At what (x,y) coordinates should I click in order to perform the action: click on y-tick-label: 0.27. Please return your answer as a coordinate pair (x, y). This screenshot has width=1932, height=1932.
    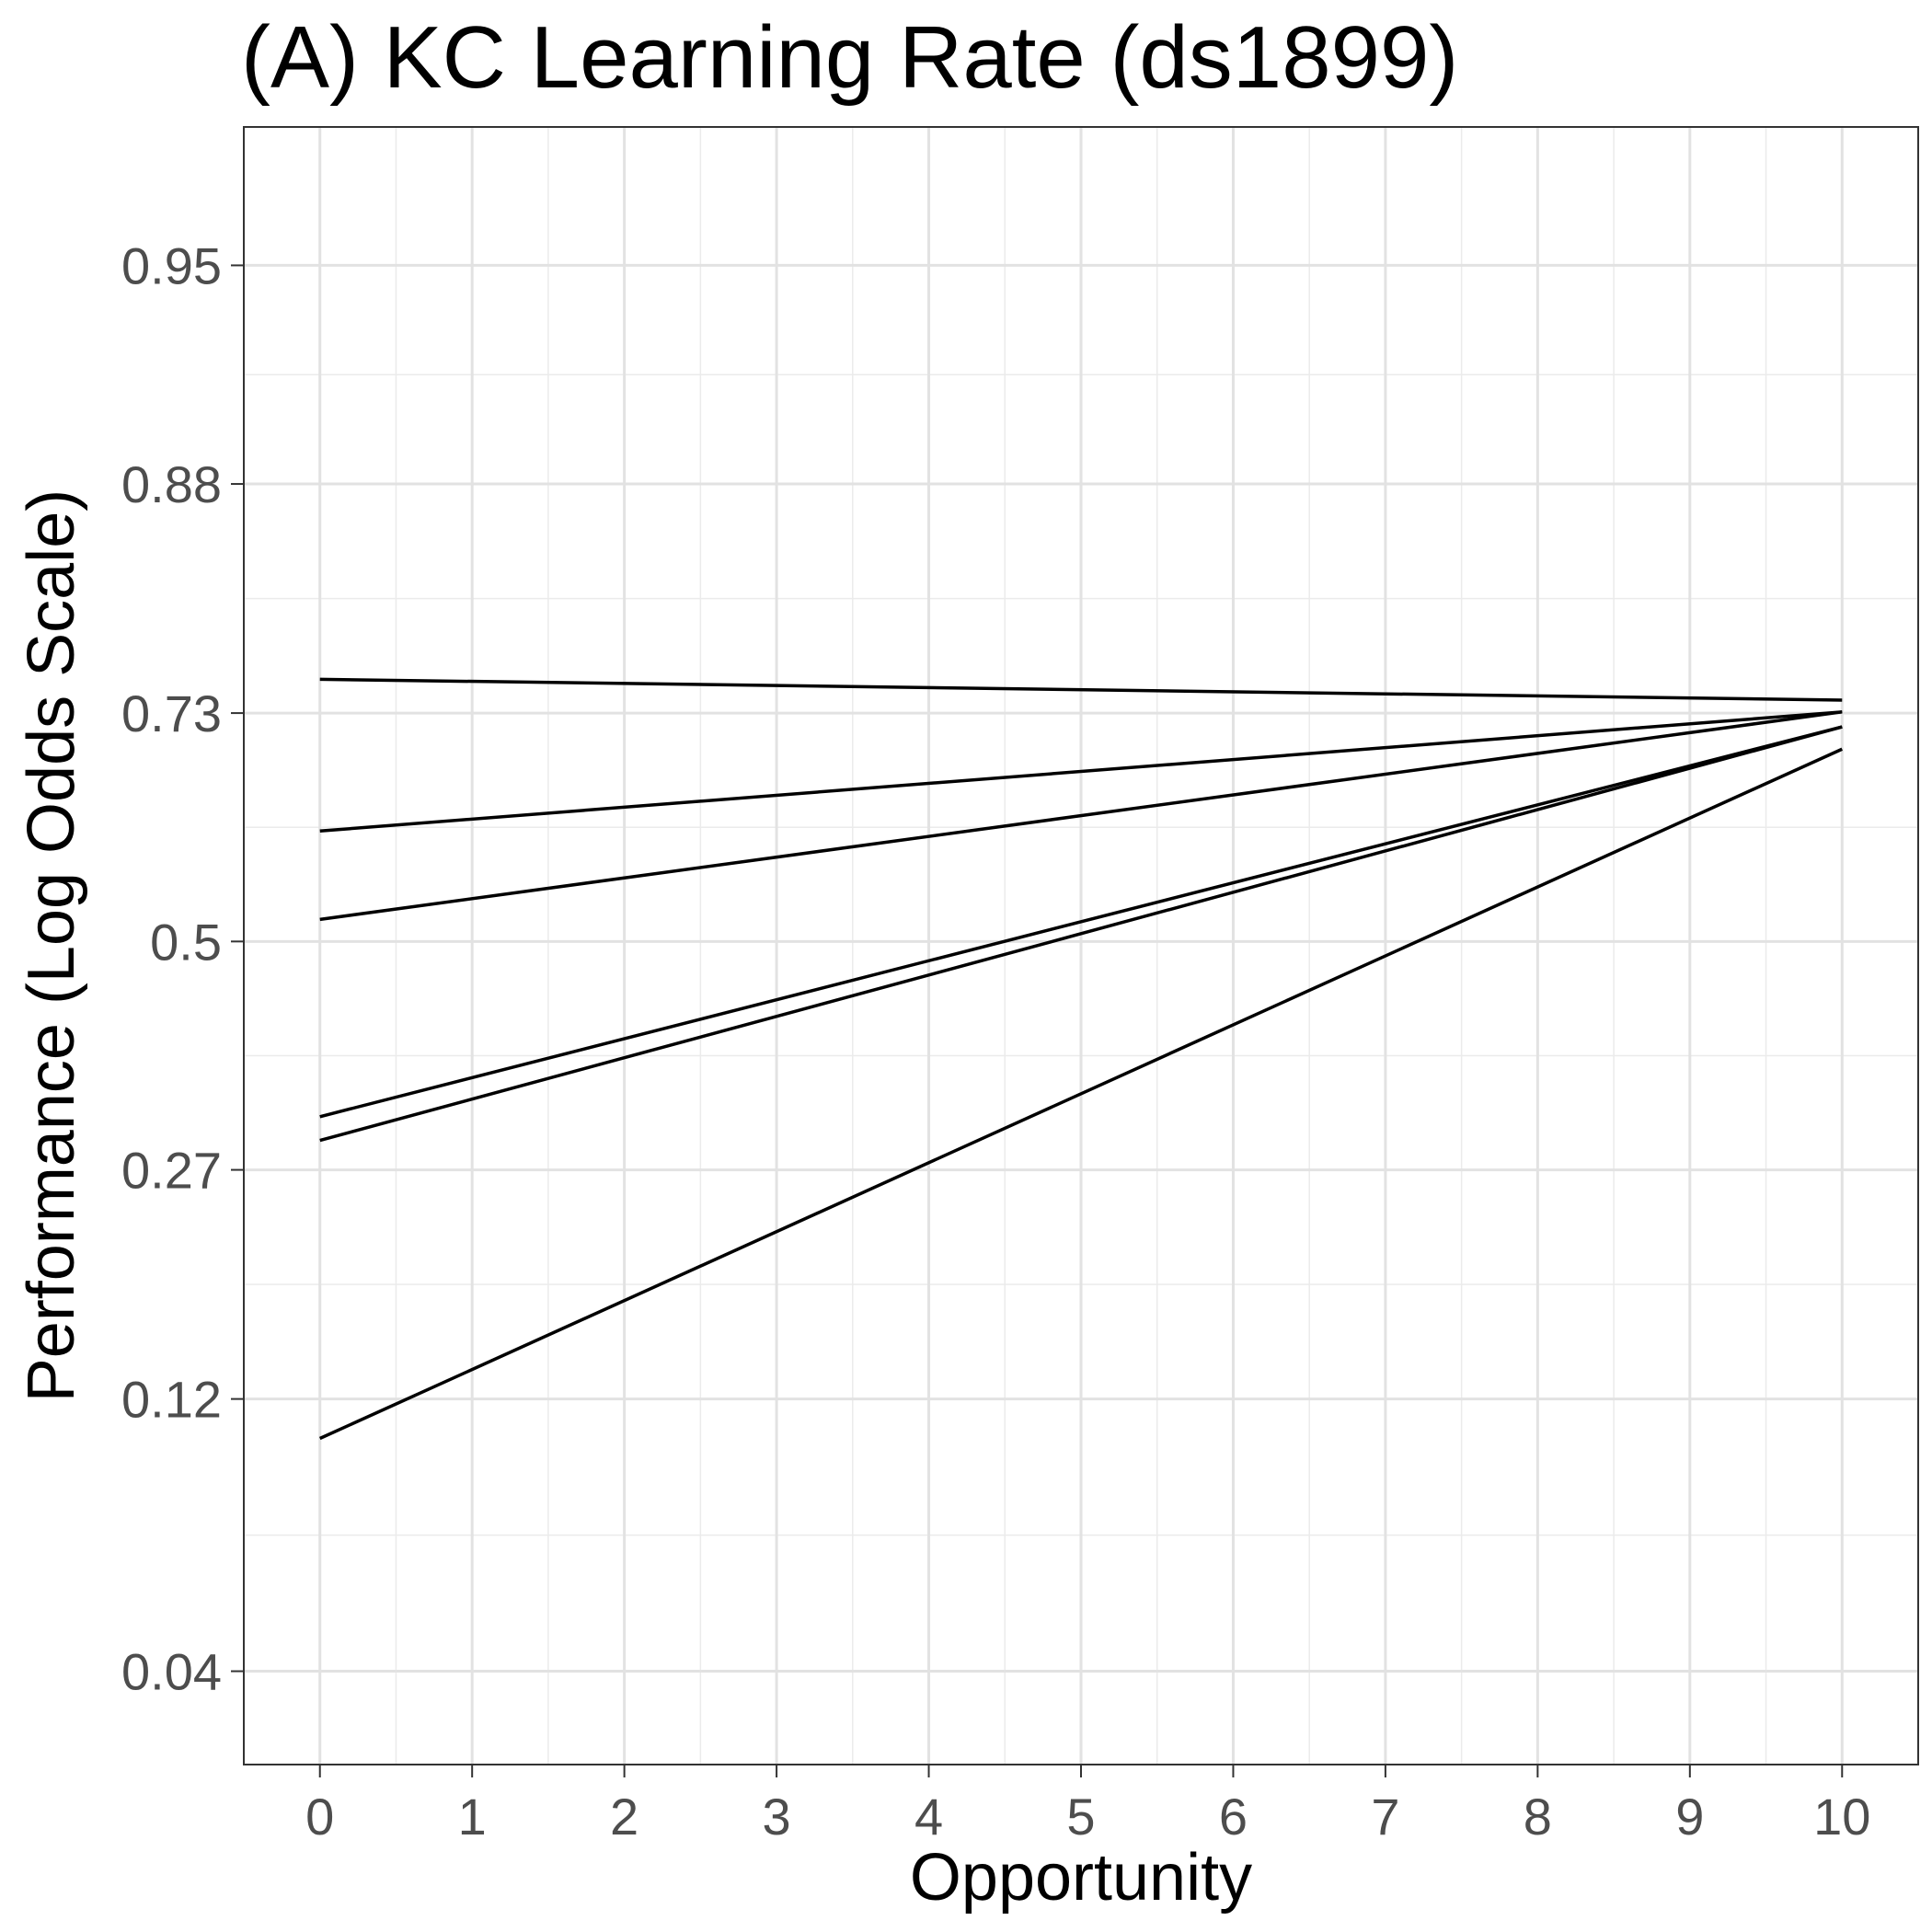
    Looking at the image, I should click on (171, 1171).